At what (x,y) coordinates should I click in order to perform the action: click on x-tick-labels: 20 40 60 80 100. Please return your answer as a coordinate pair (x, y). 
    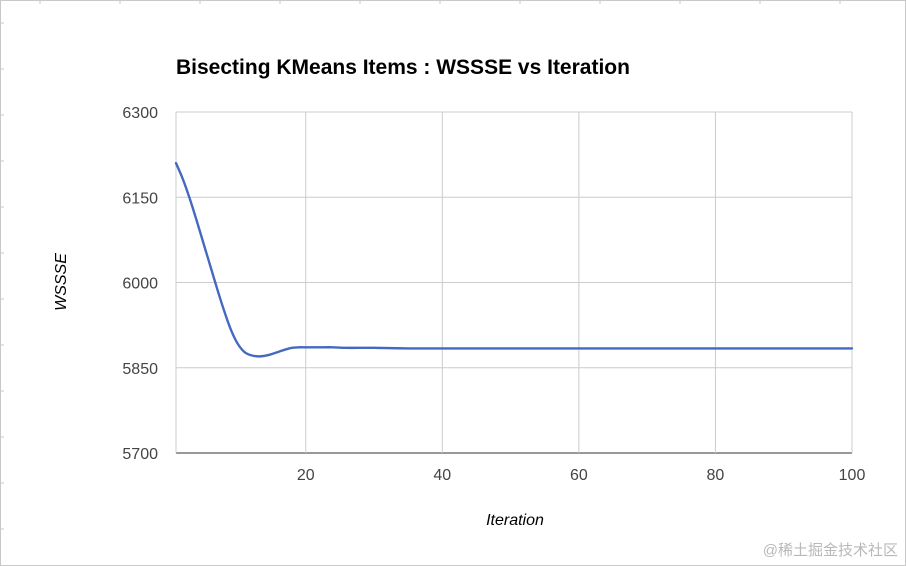
    Looking at the image, I should click on (581, 475).